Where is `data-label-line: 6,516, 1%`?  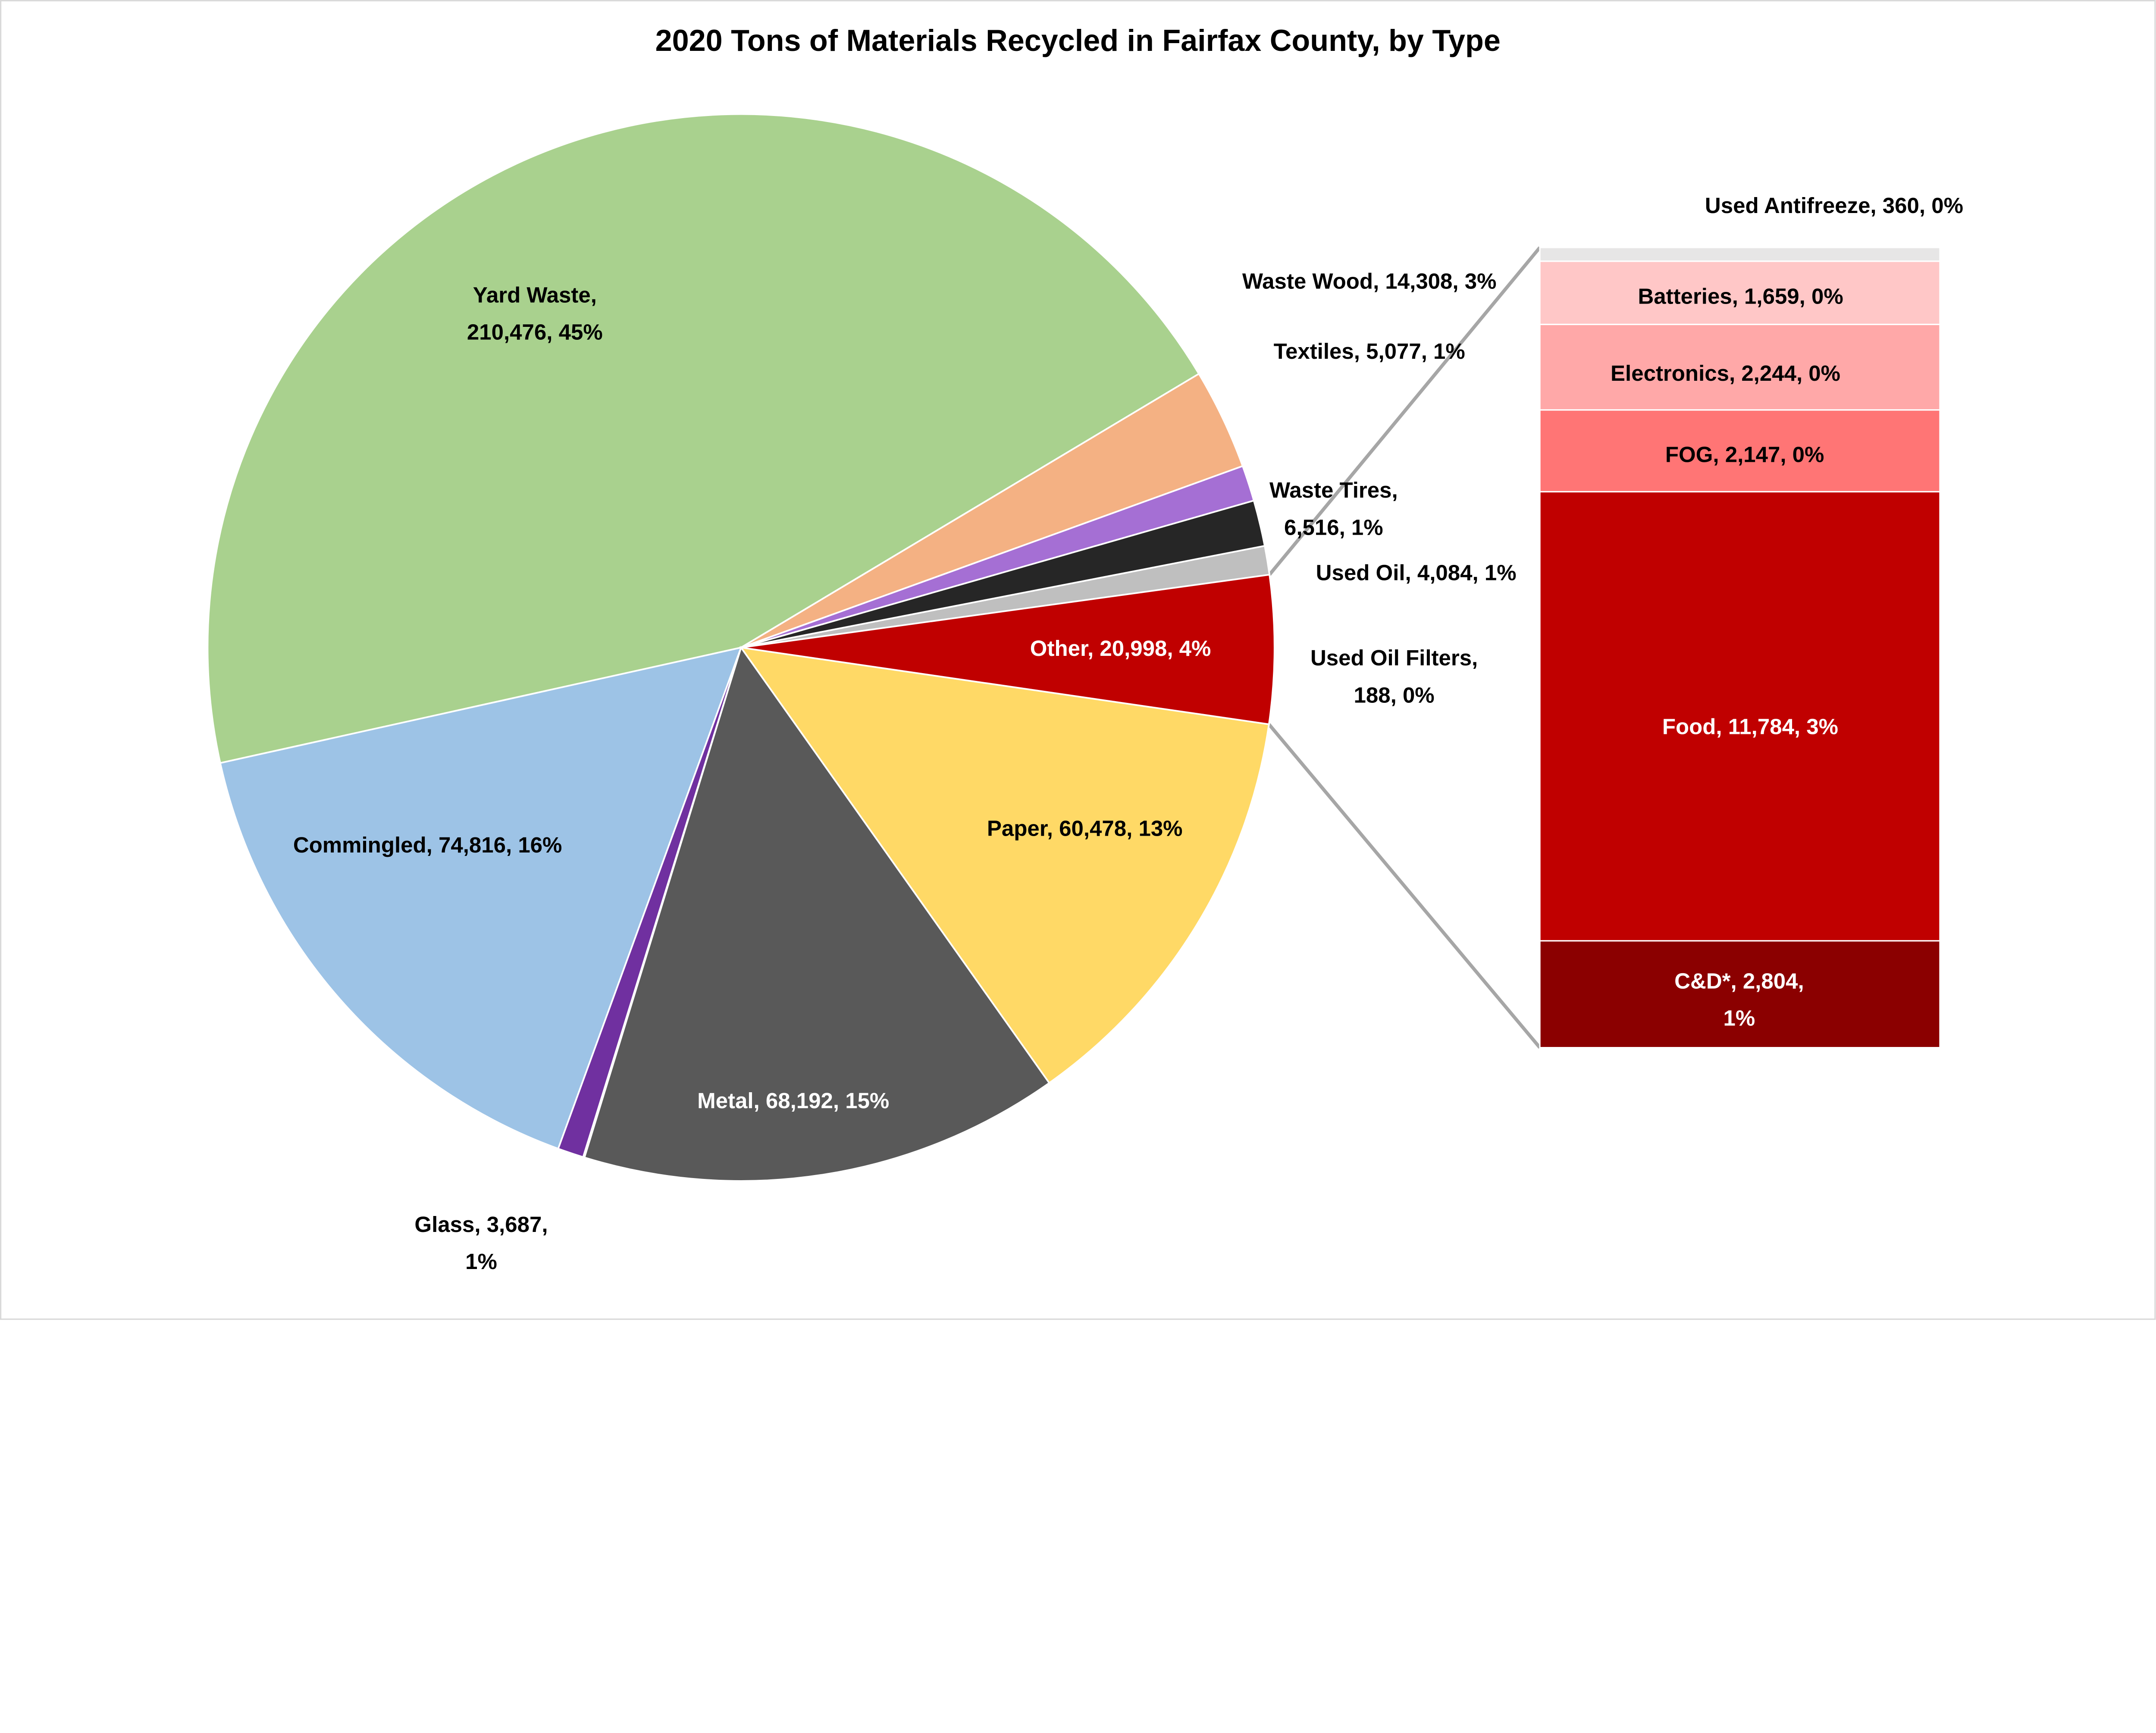 data-label-line: 6,516, 1% is located at coordinates (1333, 527).